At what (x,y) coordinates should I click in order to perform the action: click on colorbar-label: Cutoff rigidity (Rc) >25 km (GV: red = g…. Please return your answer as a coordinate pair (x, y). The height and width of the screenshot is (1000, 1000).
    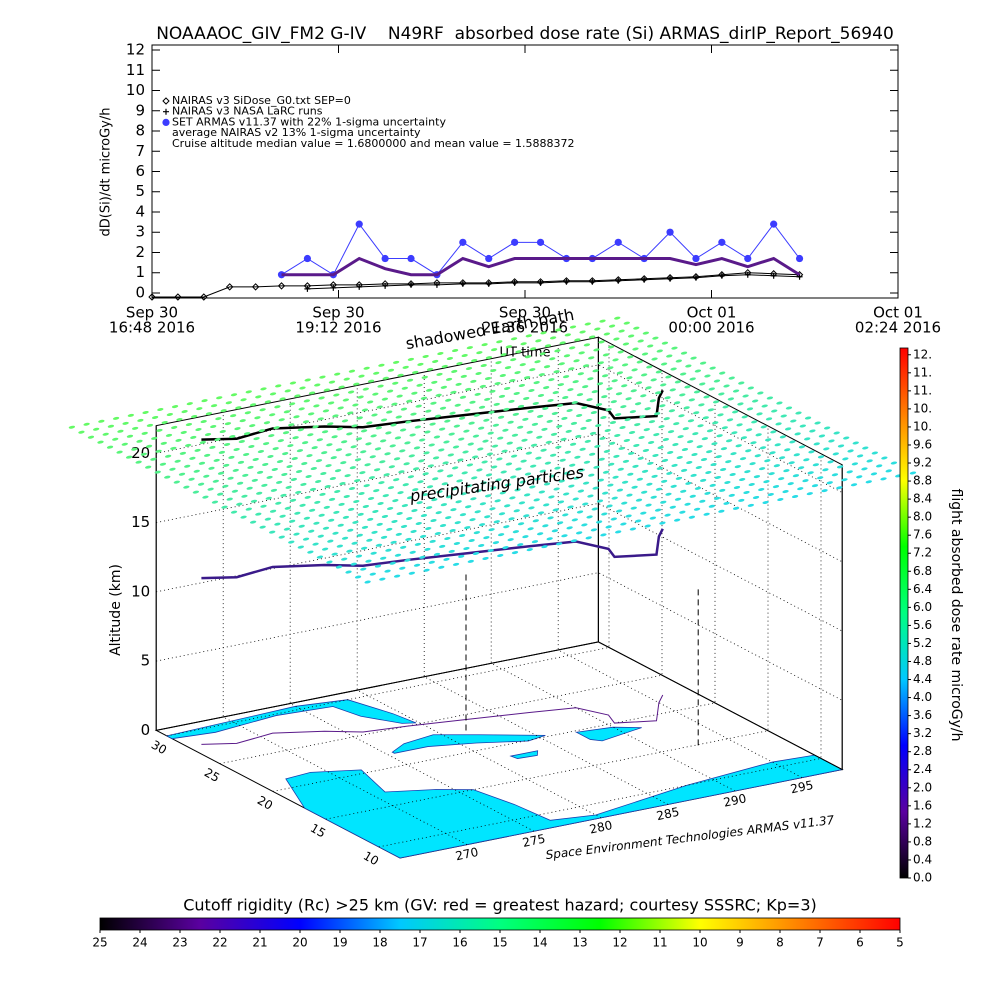
    Looking at the image, I should click on (500, 905).